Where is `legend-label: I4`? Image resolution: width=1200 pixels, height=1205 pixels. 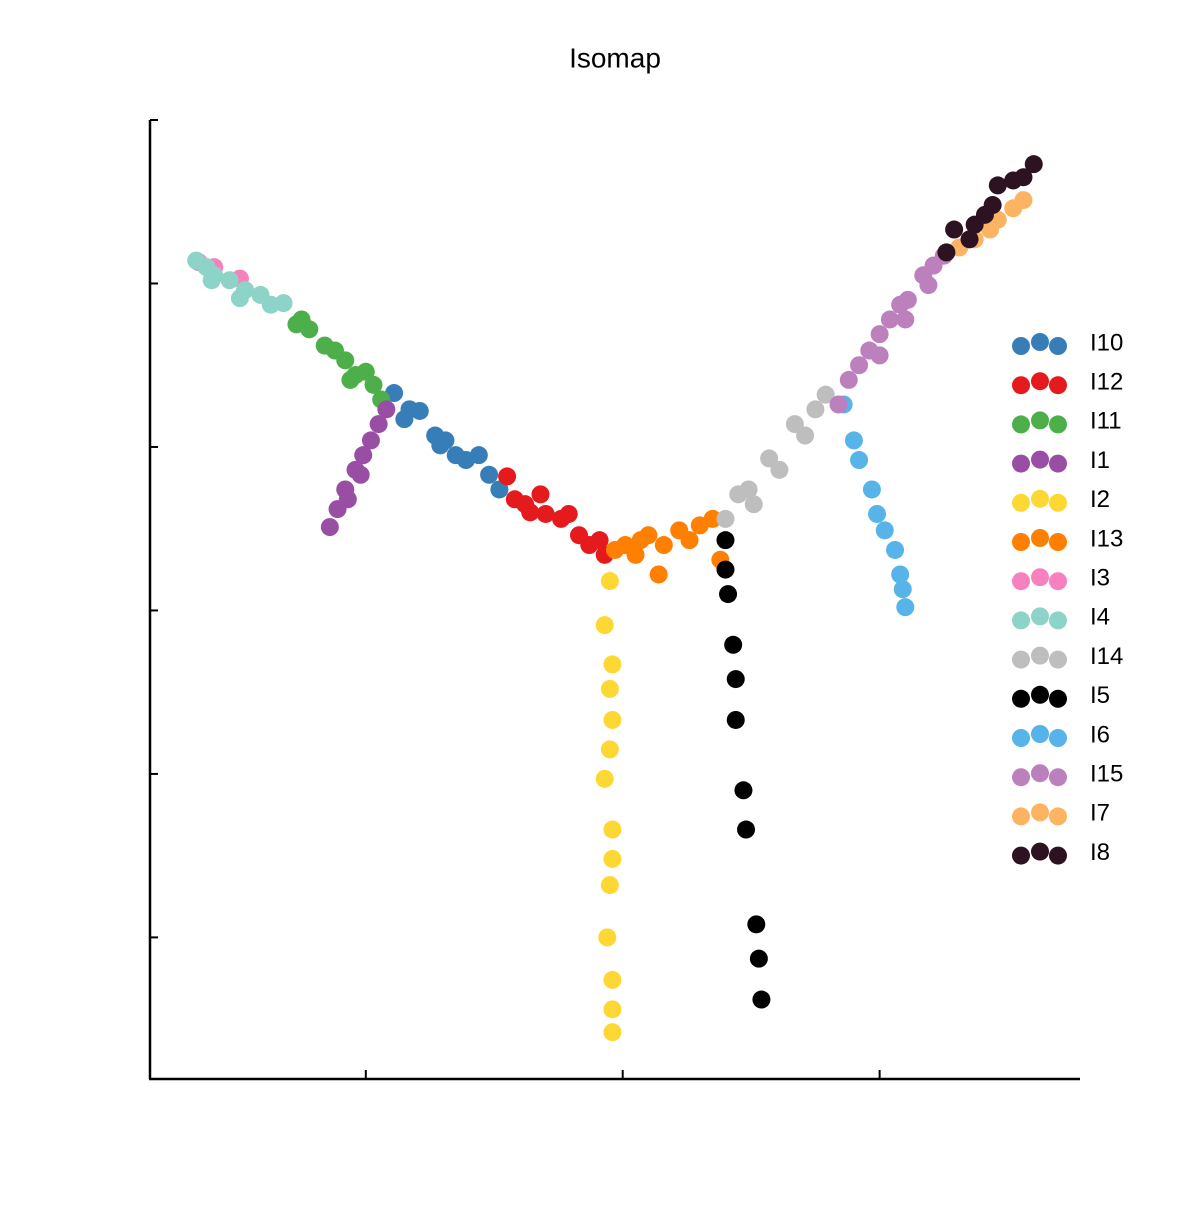 legend-label: I4 is located at coordinates (1100, 617).